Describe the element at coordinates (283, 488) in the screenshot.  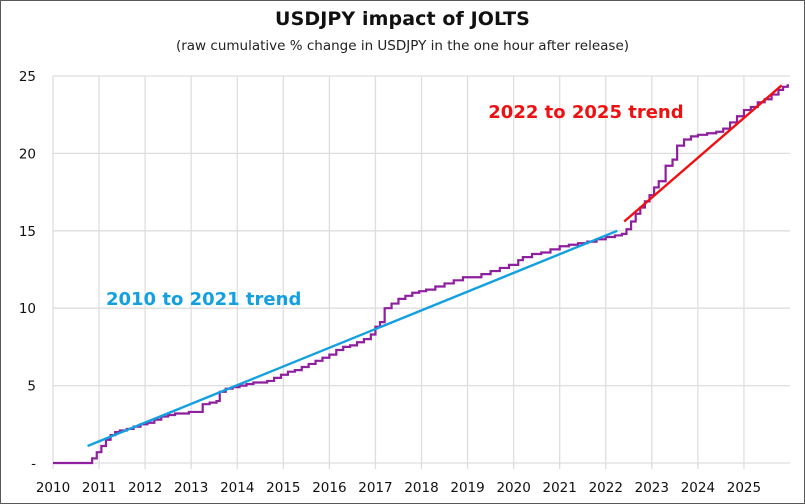
I see `x-tick-label: 2015` at that location.